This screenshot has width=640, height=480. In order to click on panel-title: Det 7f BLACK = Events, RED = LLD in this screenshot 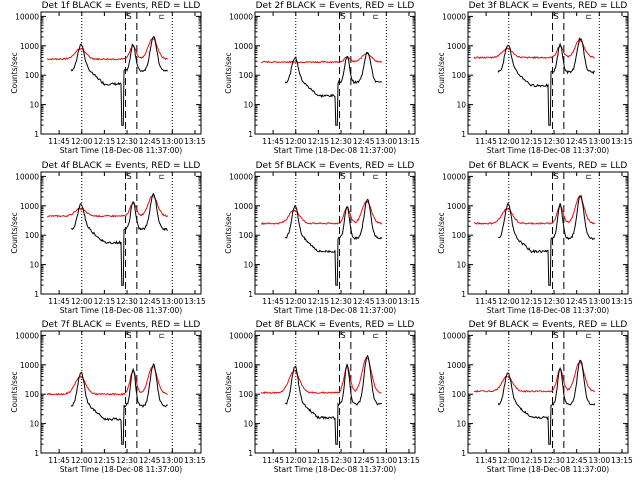, I will do `click(121, 325)`.